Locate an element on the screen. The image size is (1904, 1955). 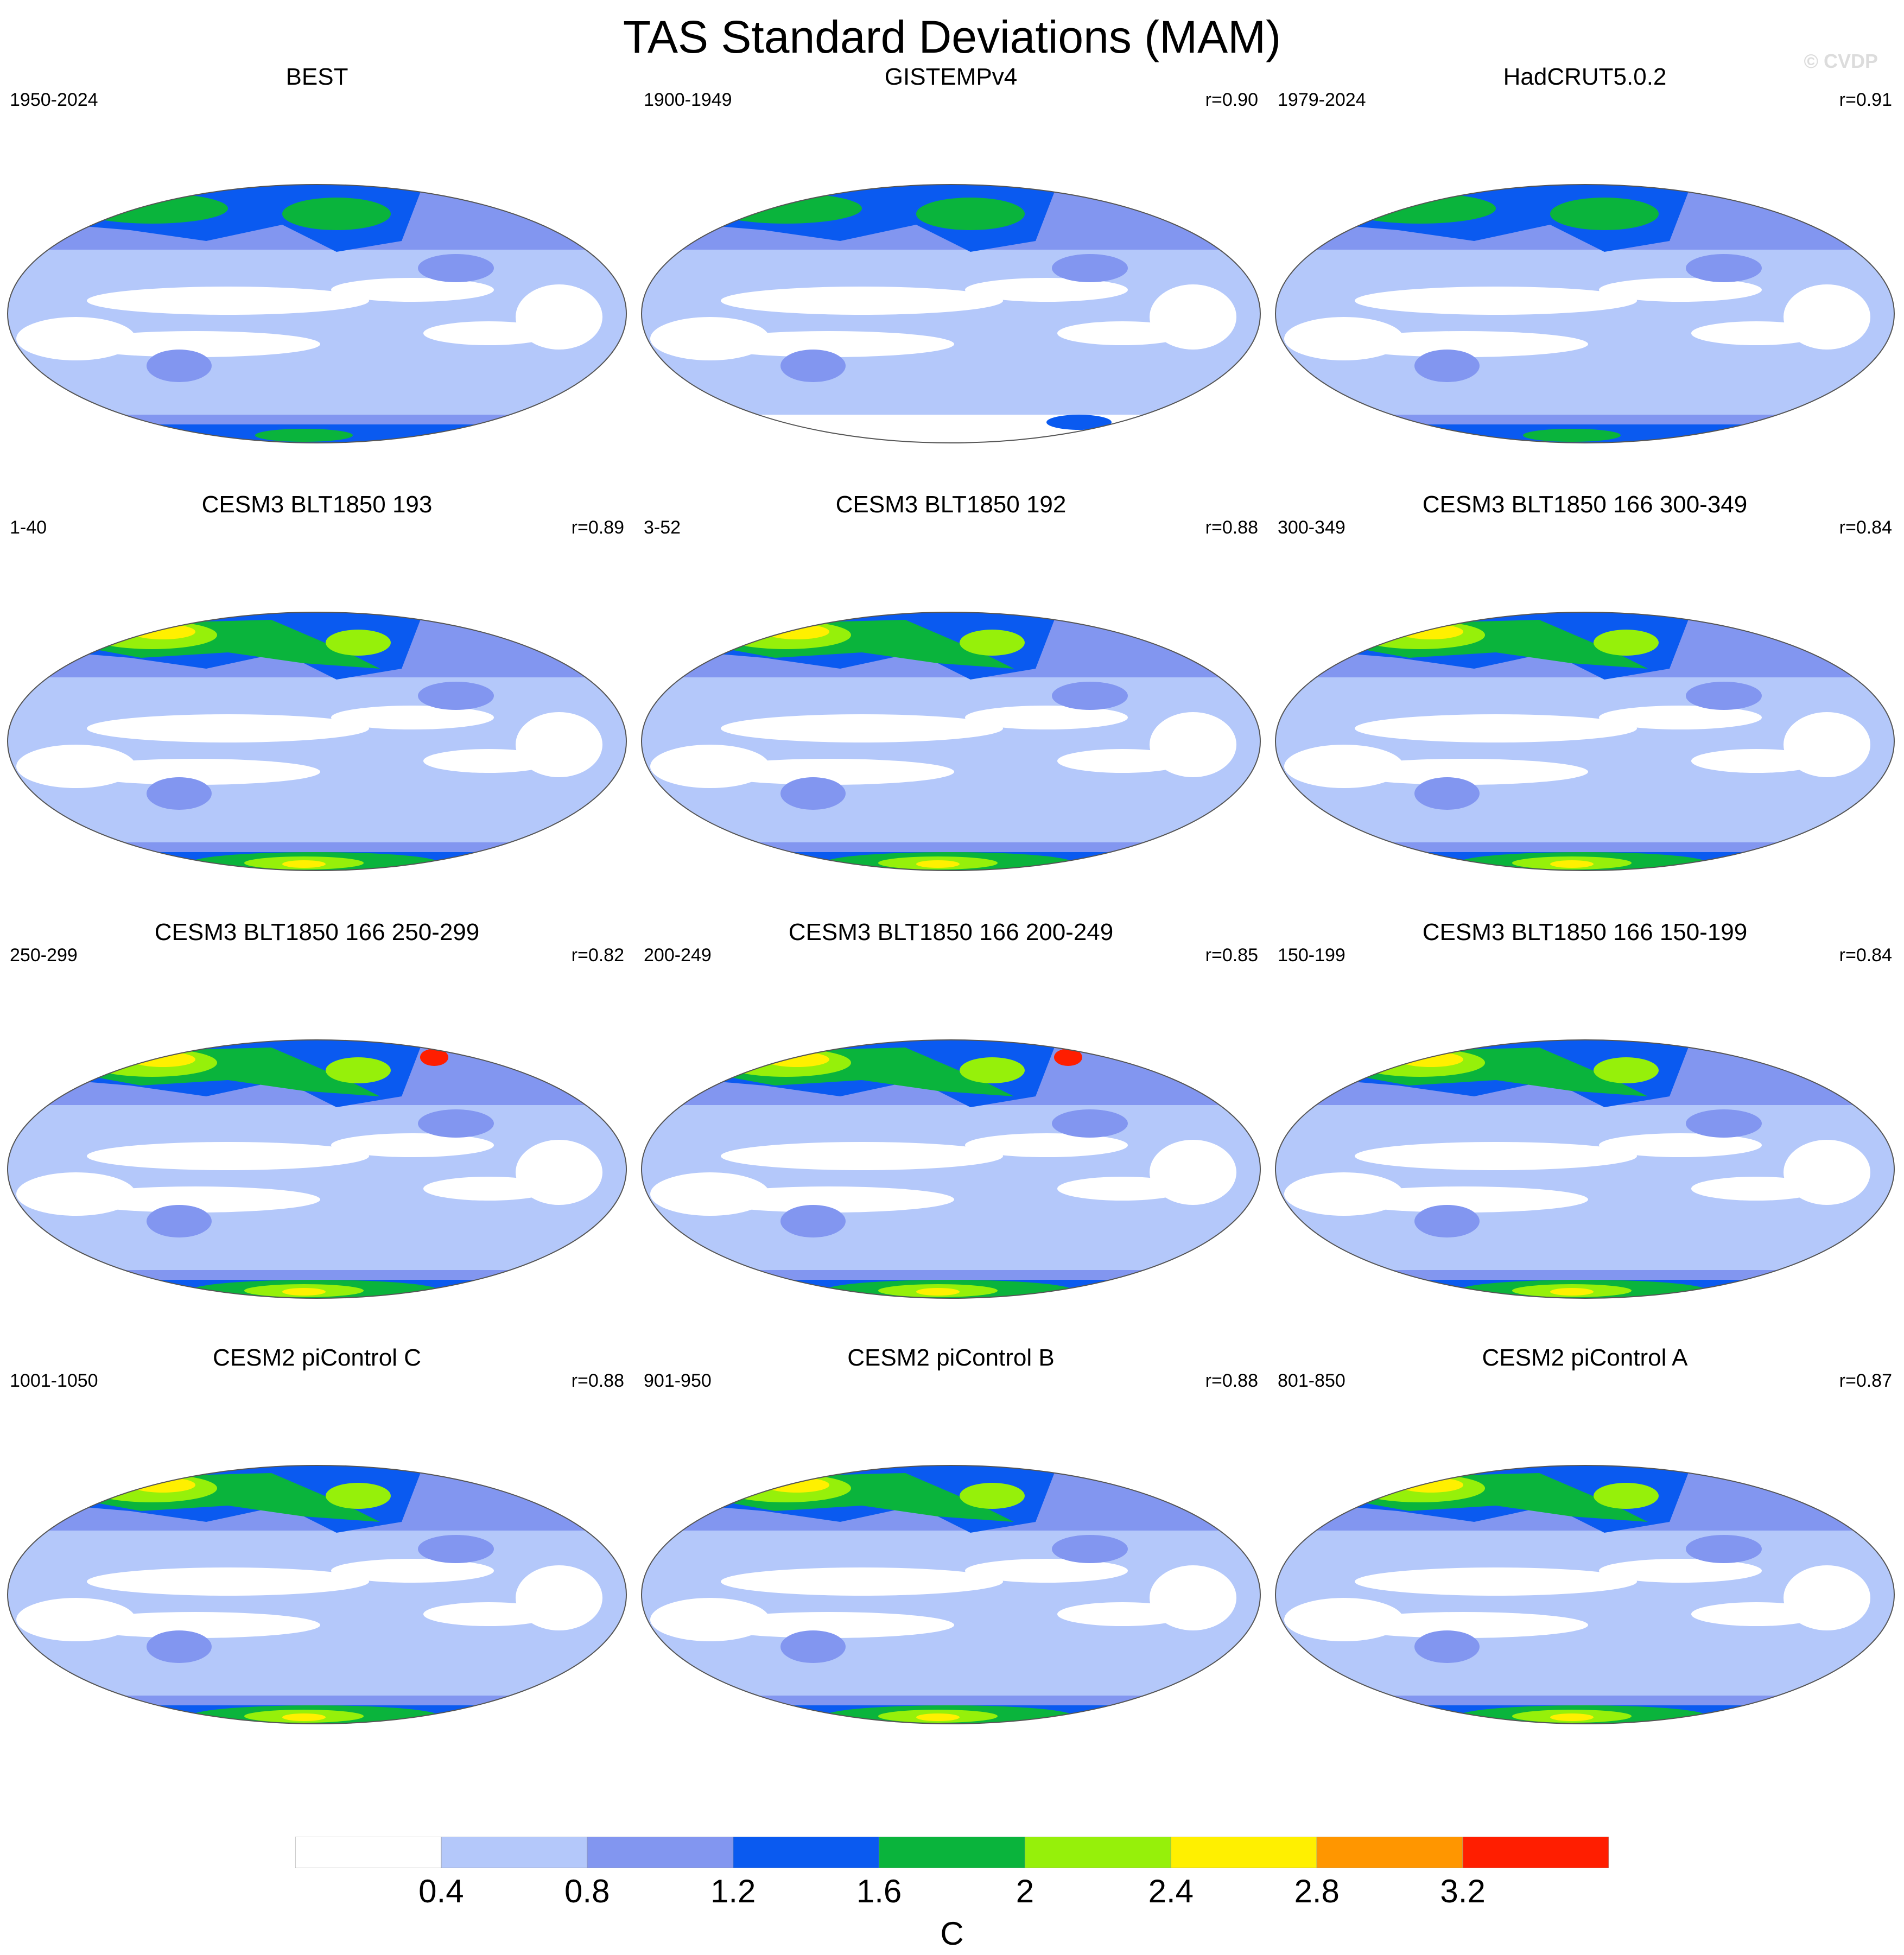
panel-title: CESM2 piControl B is located at coordinates (951, 1357).